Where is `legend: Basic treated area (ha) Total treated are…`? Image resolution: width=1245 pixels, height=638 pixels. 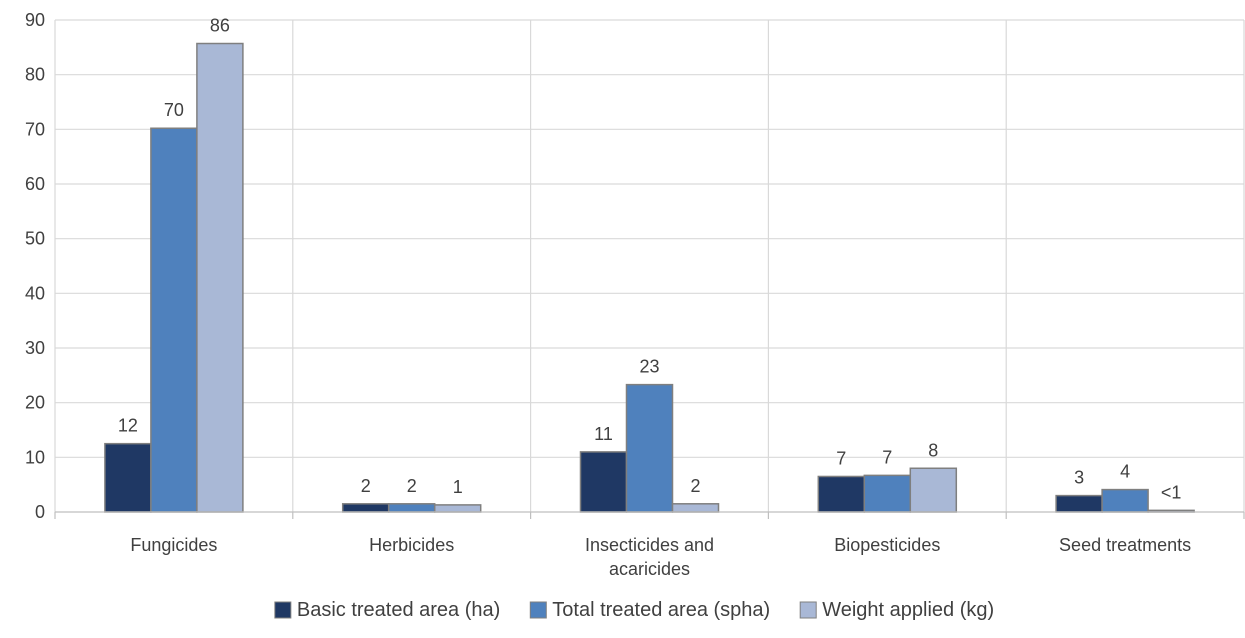 legend: Basic treated area (ha) Total treated are… is located at coordinates (634, 610).